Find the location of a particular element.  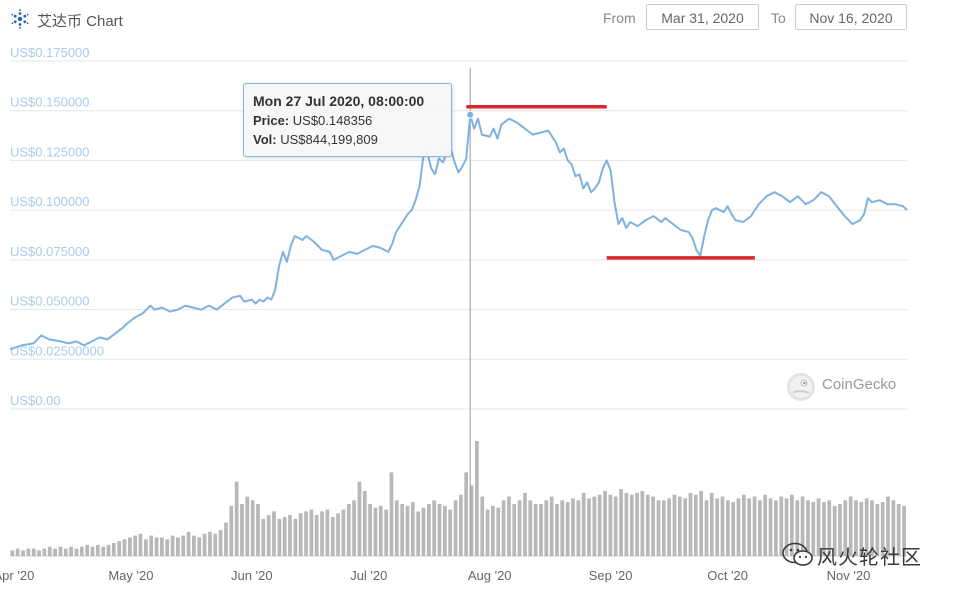

x-tick-label: Nov '20 is located at coordinates (849, 575).